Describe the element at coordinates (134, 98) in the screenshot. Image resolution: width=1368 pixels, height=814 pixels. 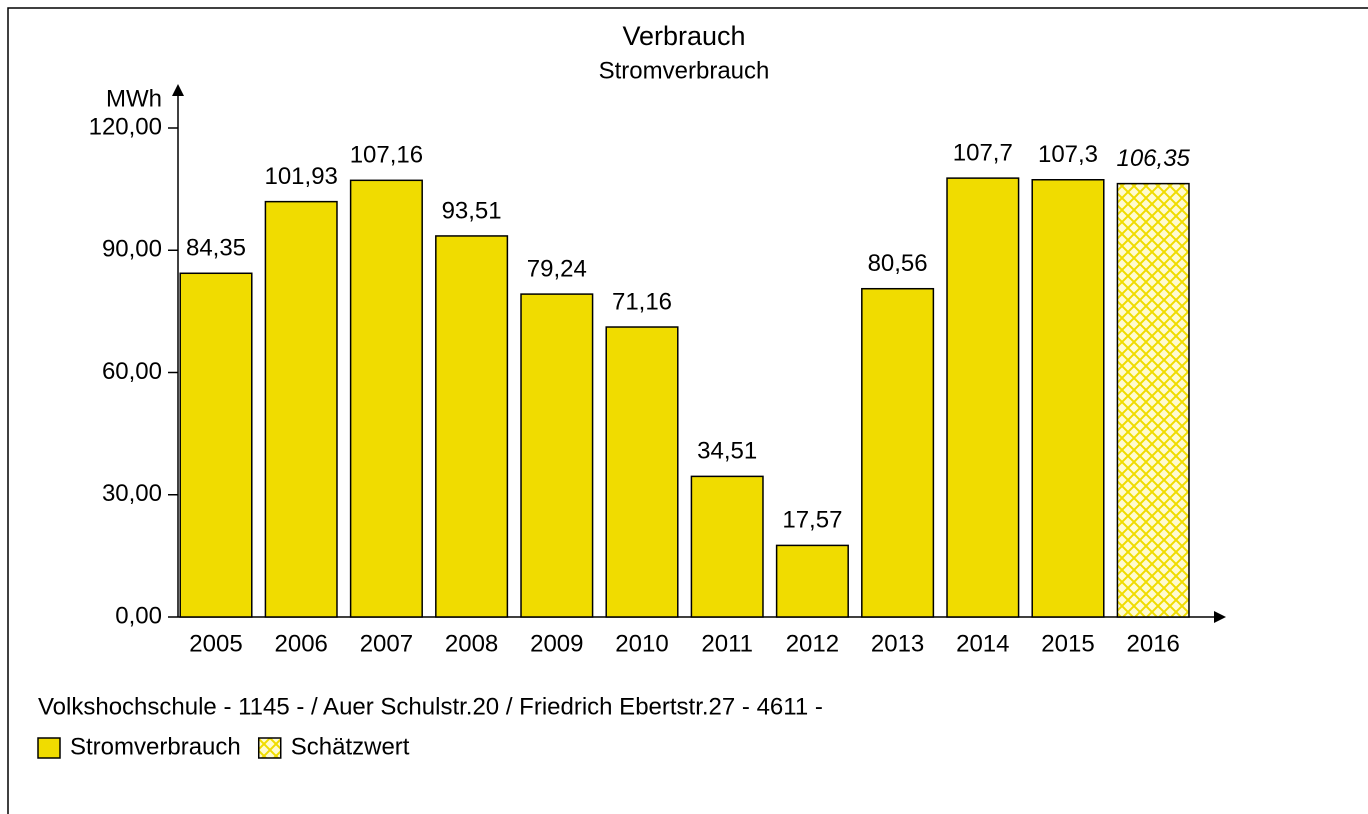
I see `y-axis-label: MWh` at that location.